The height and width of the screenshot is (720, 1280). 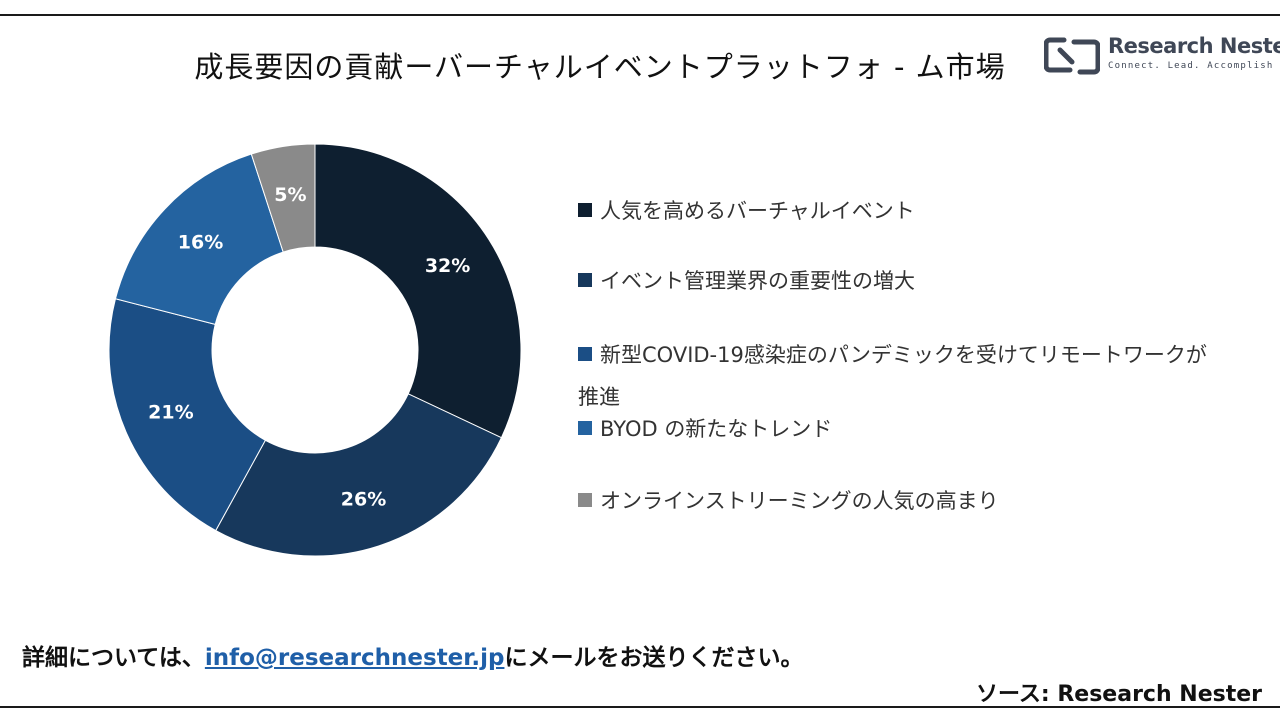 I want to click on top-rule, so click(x=640, y=15).